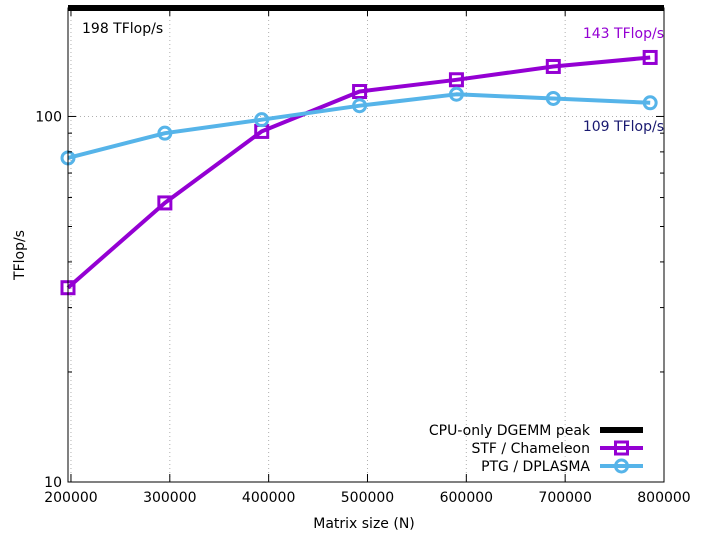 The height and width of the screenshot is (537, 721). I want to click on annotation-stf: 143 TFlop/s, so click(623, 34).